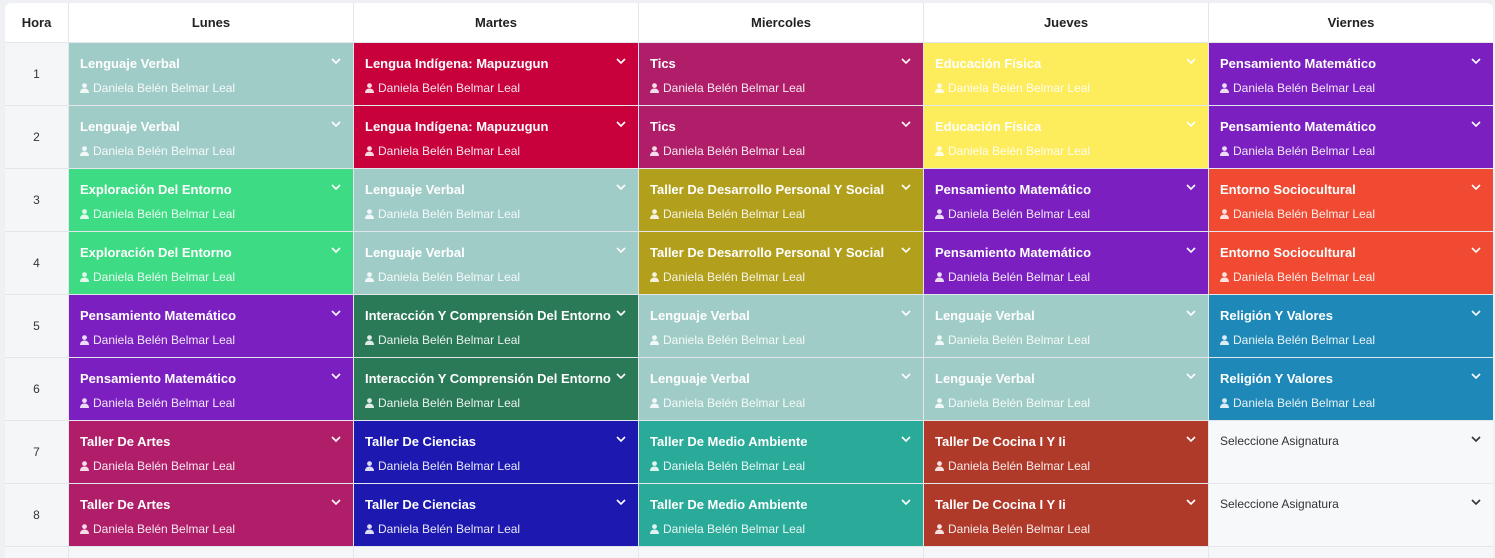  Describe the element at coordinates (457, 63) in the screenshot. I see `subject: Lengua Indígena: Mapuzugun` at that location.